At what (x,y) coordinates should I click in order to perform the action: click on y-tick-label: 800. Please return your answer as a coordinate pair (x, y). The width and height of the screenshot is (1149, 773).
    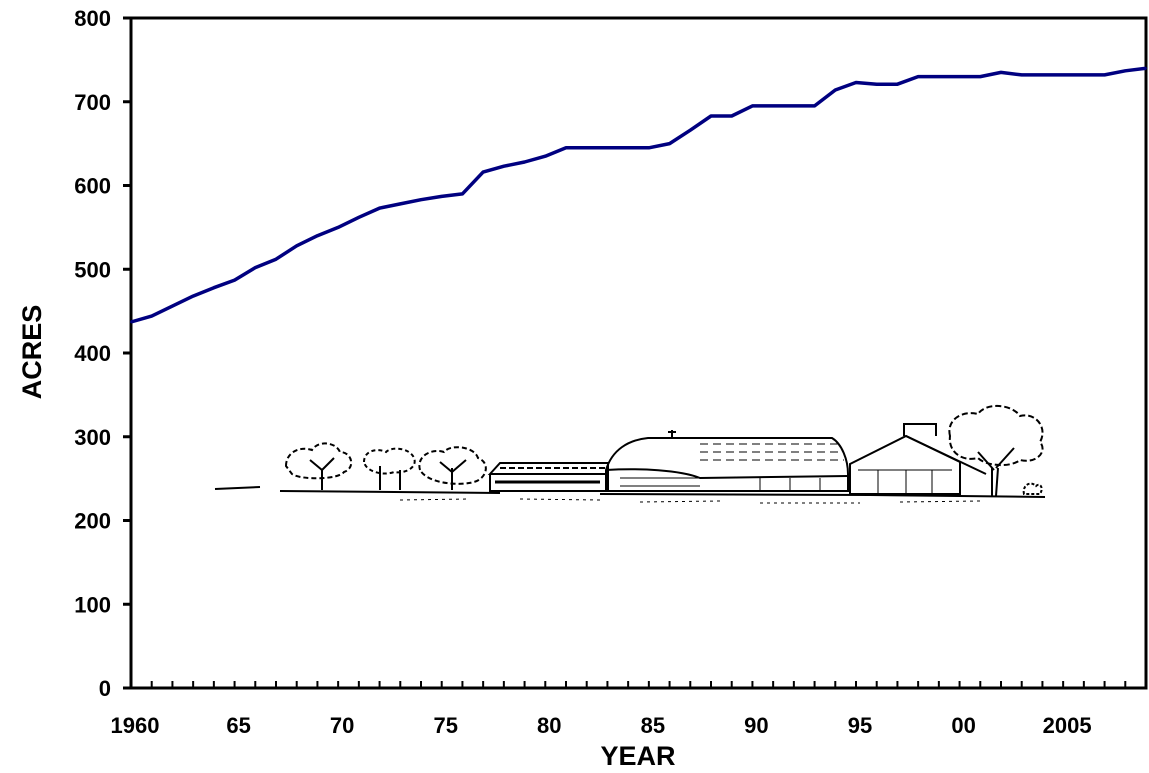
    Looking at the image, I should click on (92, 18).